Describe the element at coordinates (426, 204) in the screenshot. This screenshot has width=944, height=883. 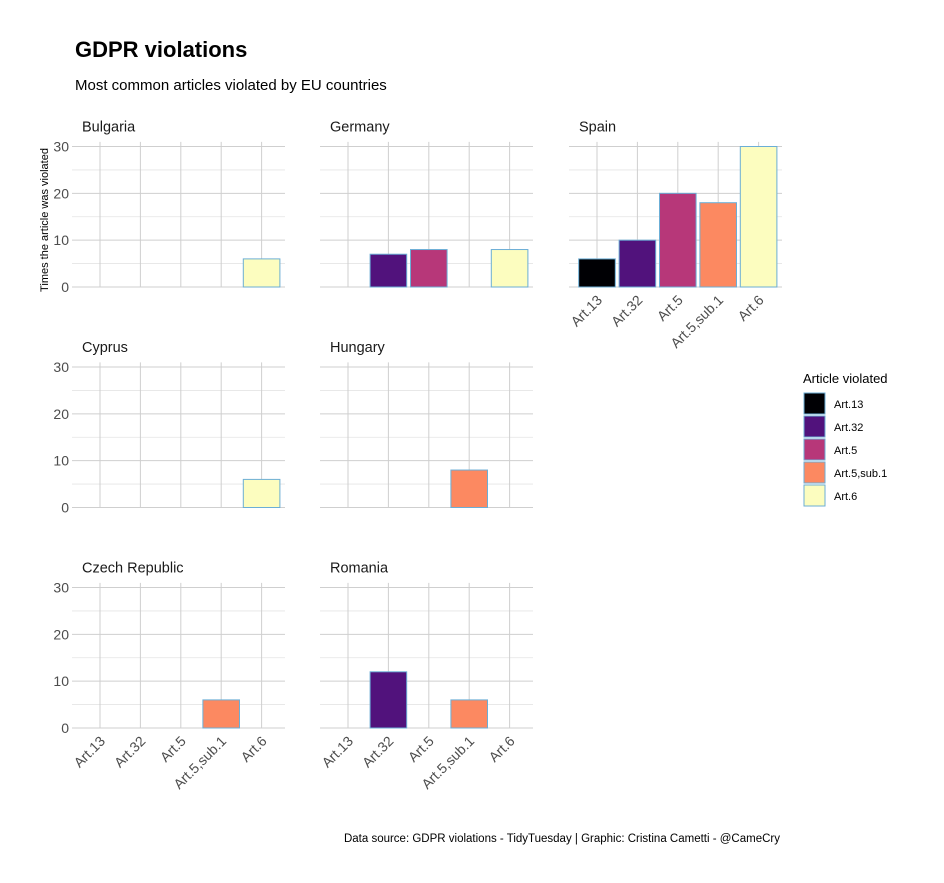
I see `panel-germany: Germany` at that location.